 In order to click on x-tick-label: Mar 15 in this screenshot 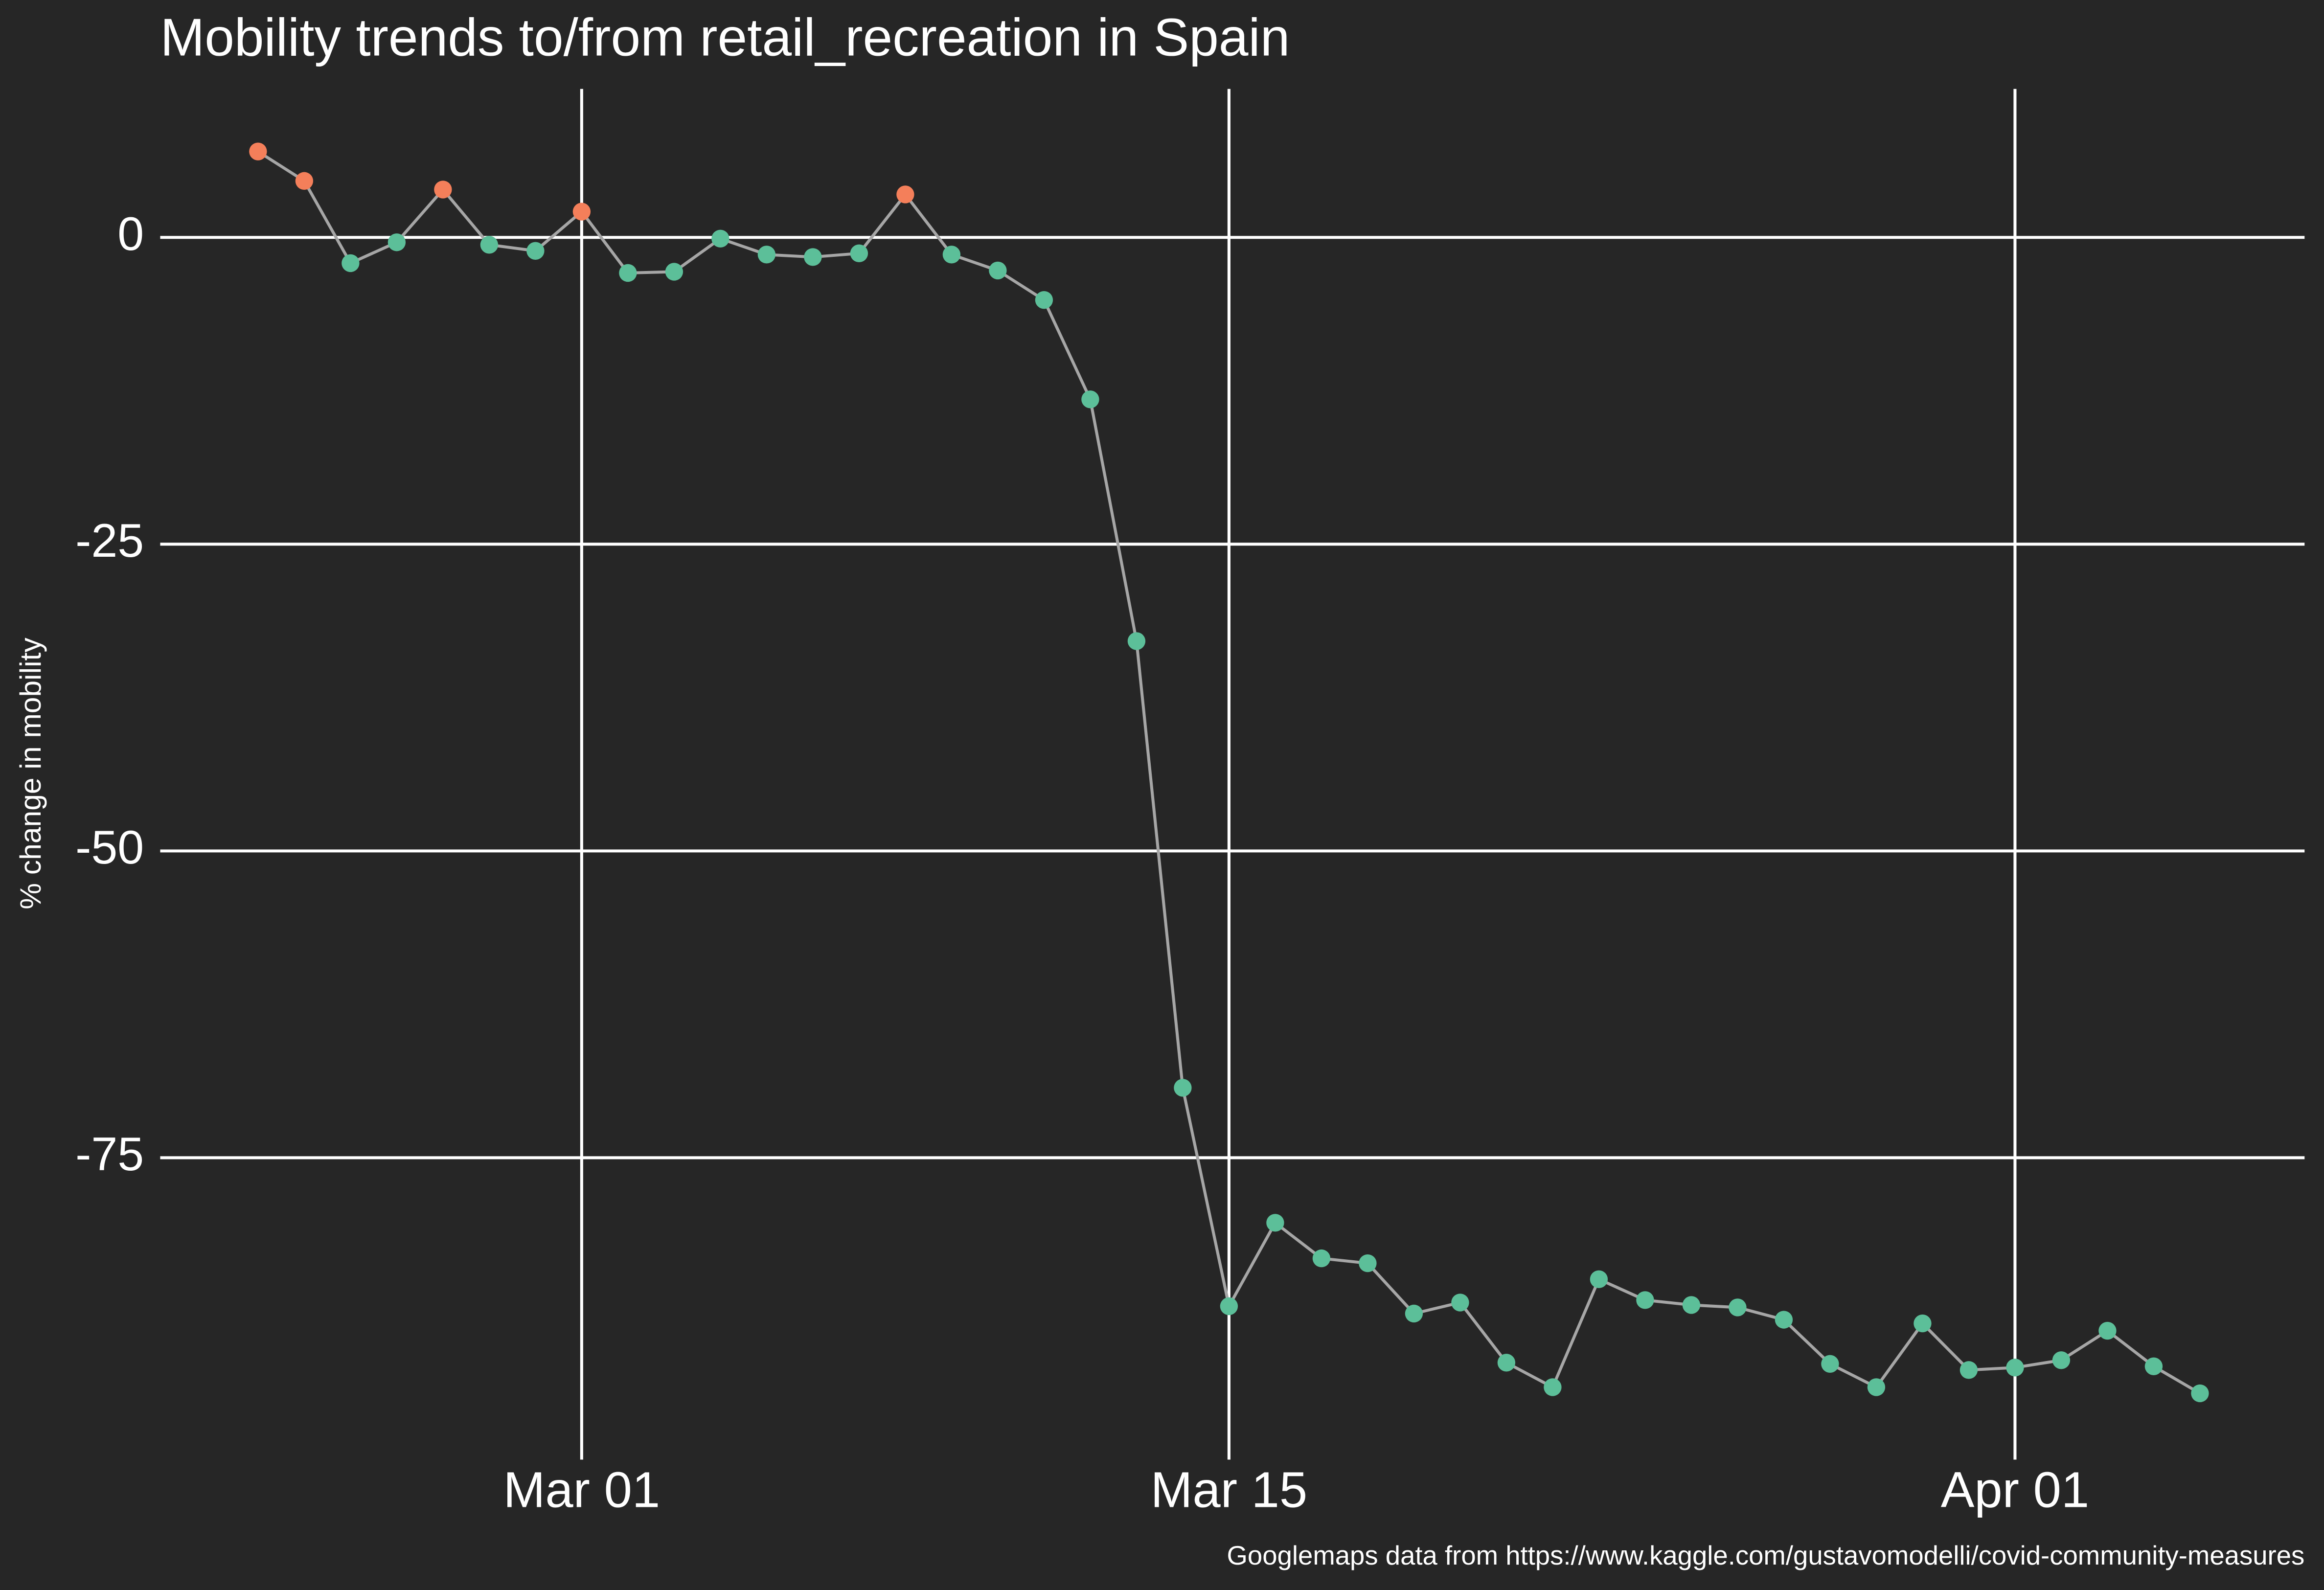, I will do `click(1229, 1490)`.